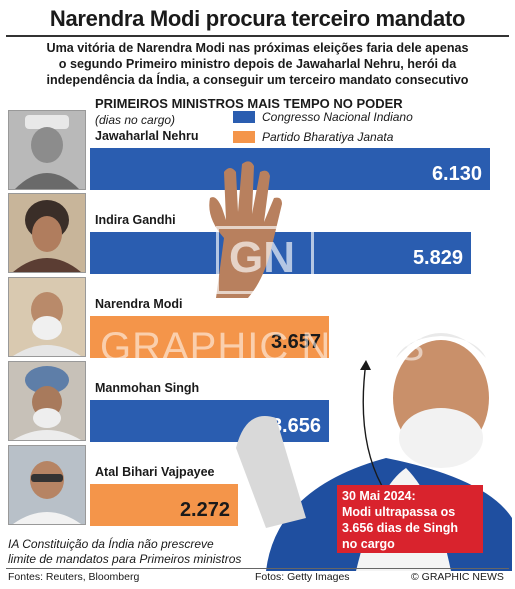 The width and height of the screenshot is (515, 589). Describe the element at coordinates (400, 528) in the screenshot. I see `callout-line-3: 3.656 dias de Singh` at that location.